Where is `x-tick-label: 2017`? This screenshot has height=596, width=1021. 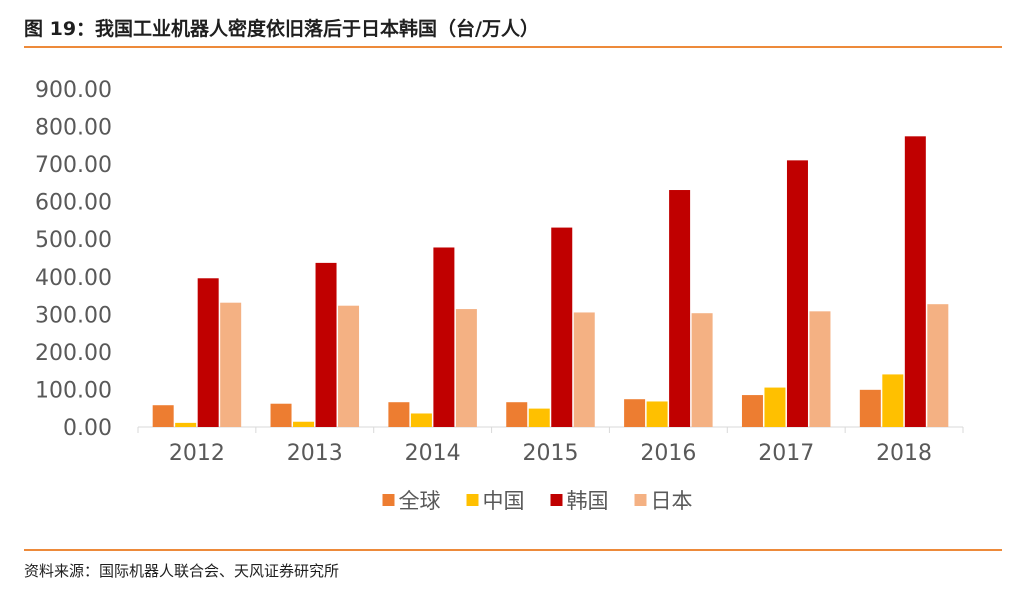
x-tick-label: 2017 is located at coordinates (786, 453).